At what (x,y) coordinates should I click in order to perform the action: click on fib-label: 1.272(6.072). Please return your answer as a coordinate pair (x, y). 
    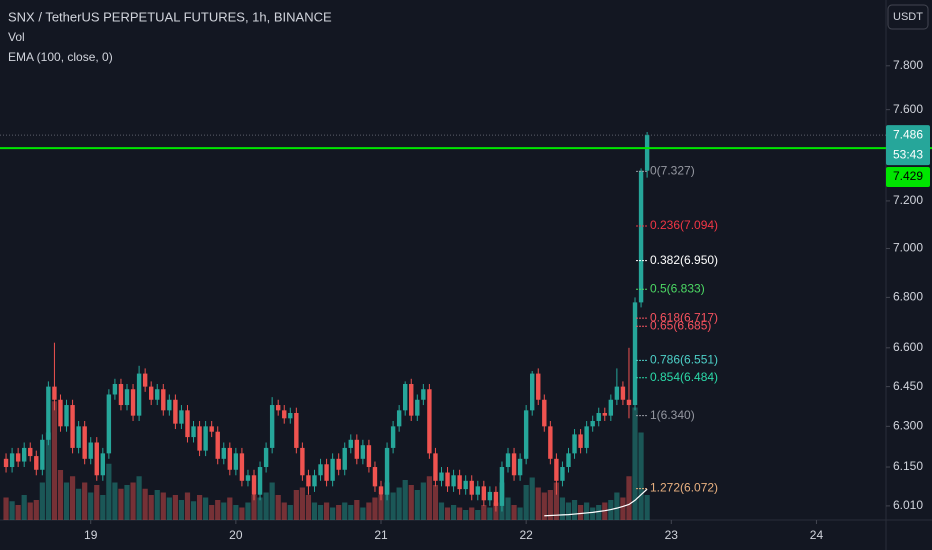
    Looking at the image, I should click on (684, 488).